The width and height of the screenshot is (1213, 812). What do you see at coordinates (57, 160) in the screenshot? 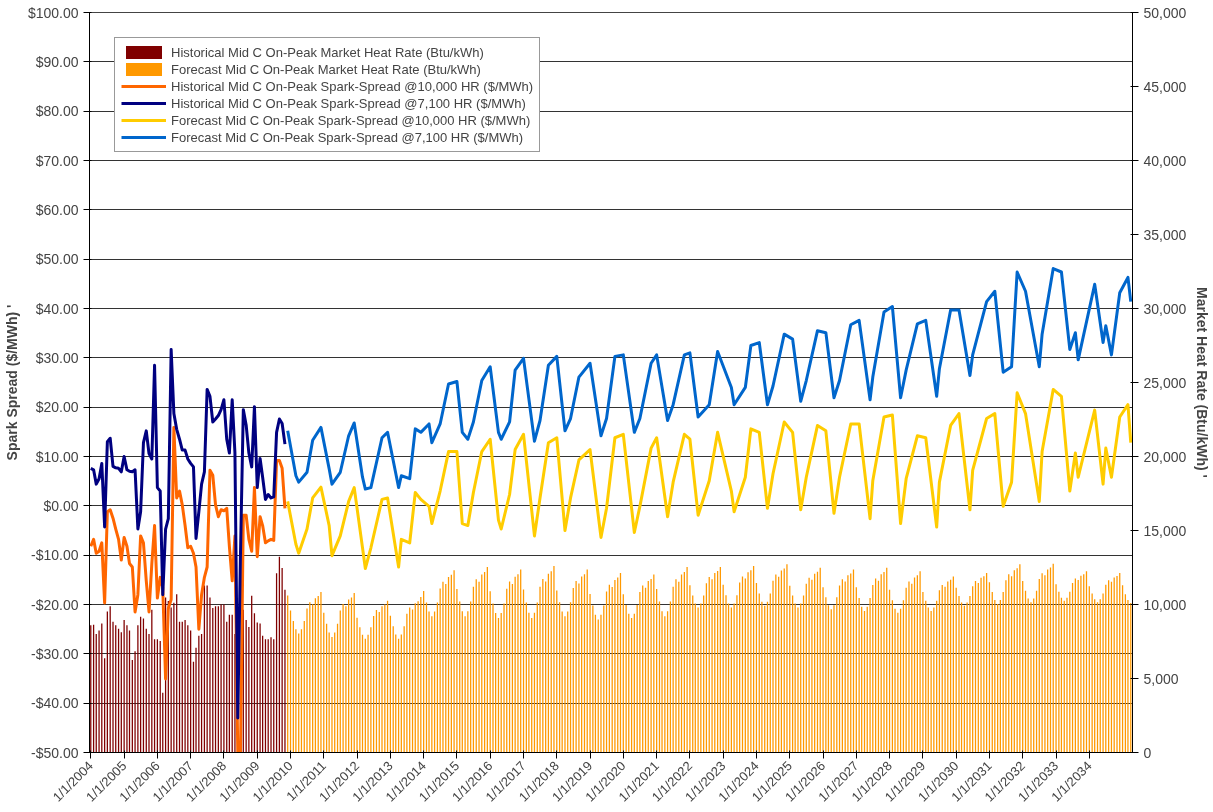
I see `y-tick-label: $70.00` at bounding box center [57, 160].